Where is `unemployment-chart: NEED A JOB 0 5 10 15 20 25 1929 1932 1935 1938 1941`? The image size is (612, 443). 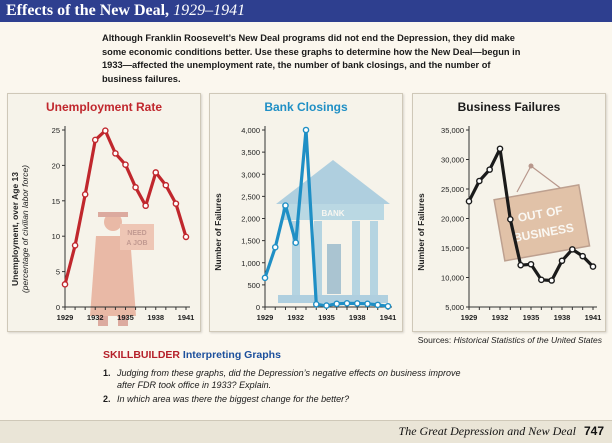
unemployment-chart: NEED A JOB 0 5 10 15 20 25 1929 1932 1935 1938 1941 is located at coordinates (123, 226).